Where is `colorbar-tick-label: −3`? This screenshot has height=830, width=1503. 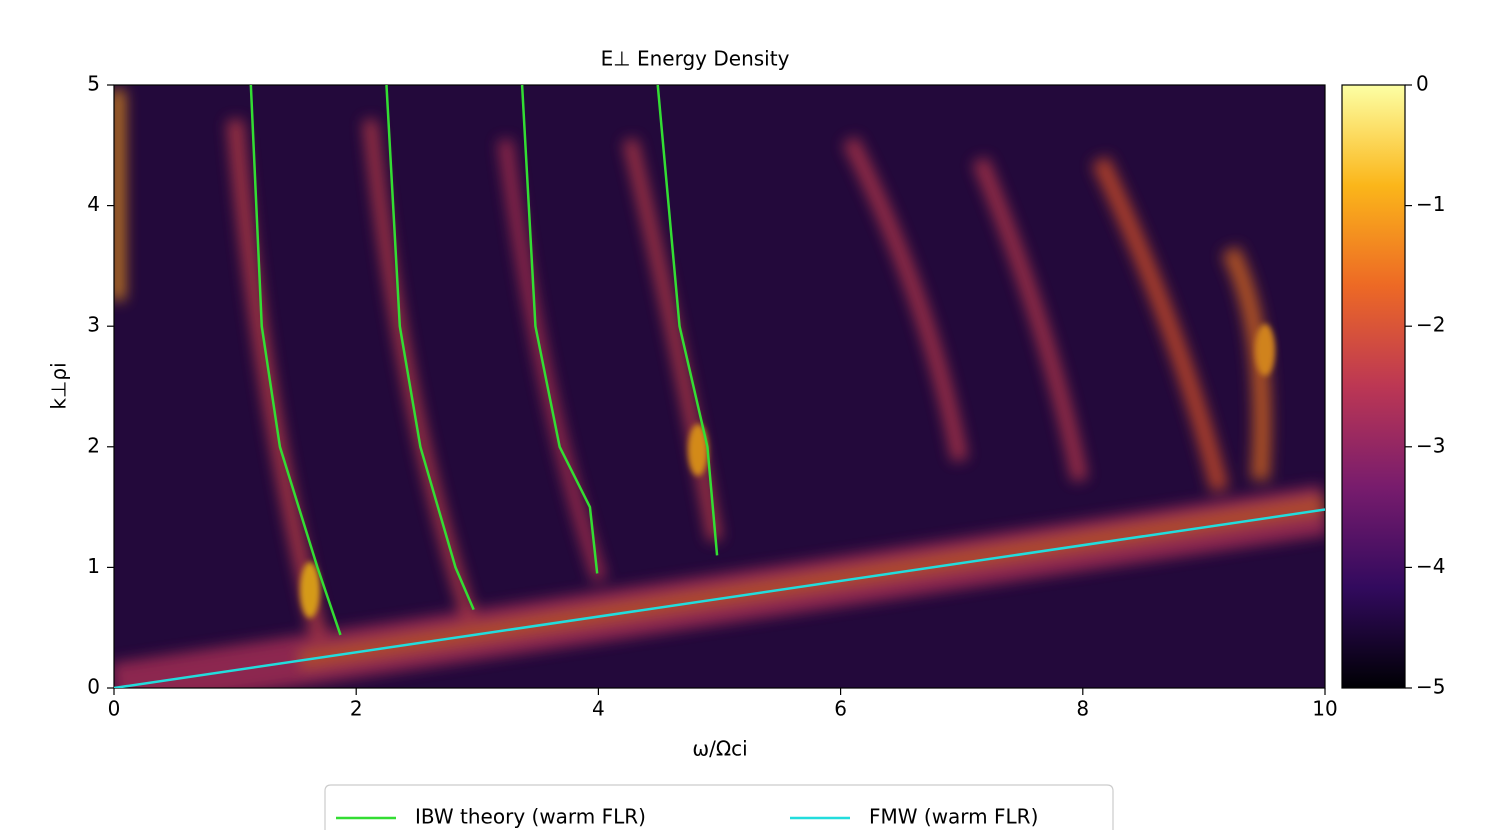
colorbar-tick-label: −3 is located at coordinates (1430, 445).